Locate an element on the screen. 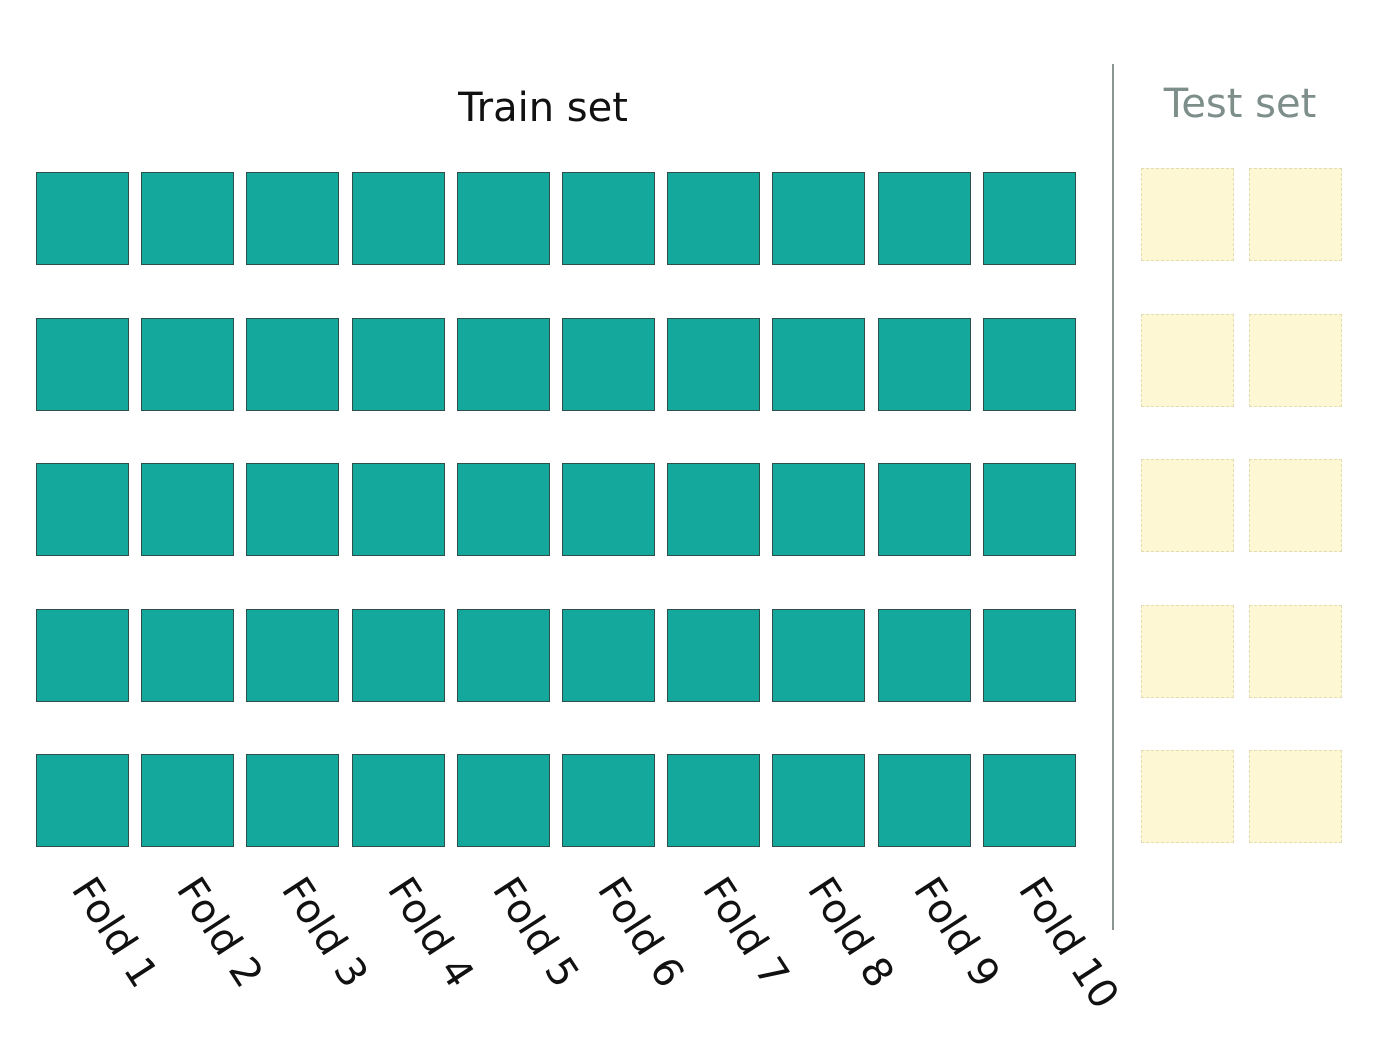 The height and width of the screenshot is (1056, 1400). fold-label: Fold 3 is located at coordinates (324, 932).